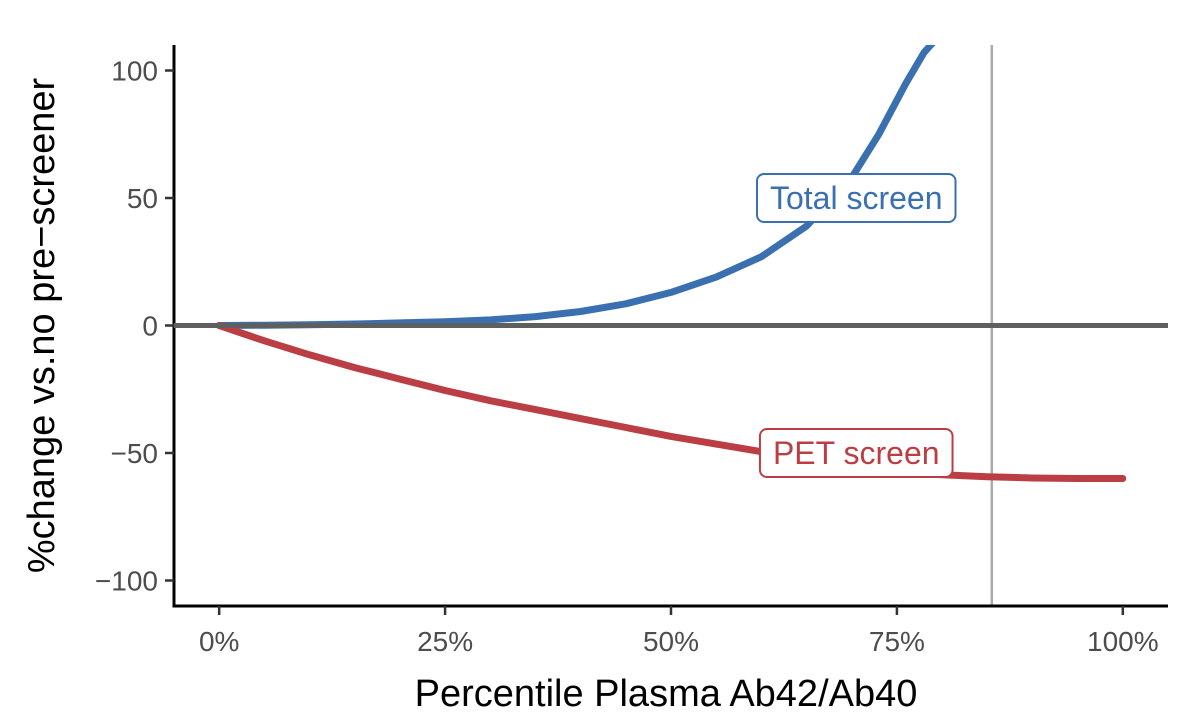 The image size is (1186, 721). Describe the element at coordinates (135, 453) in the screenshot. I see `y-tick-label: −50` at that location.